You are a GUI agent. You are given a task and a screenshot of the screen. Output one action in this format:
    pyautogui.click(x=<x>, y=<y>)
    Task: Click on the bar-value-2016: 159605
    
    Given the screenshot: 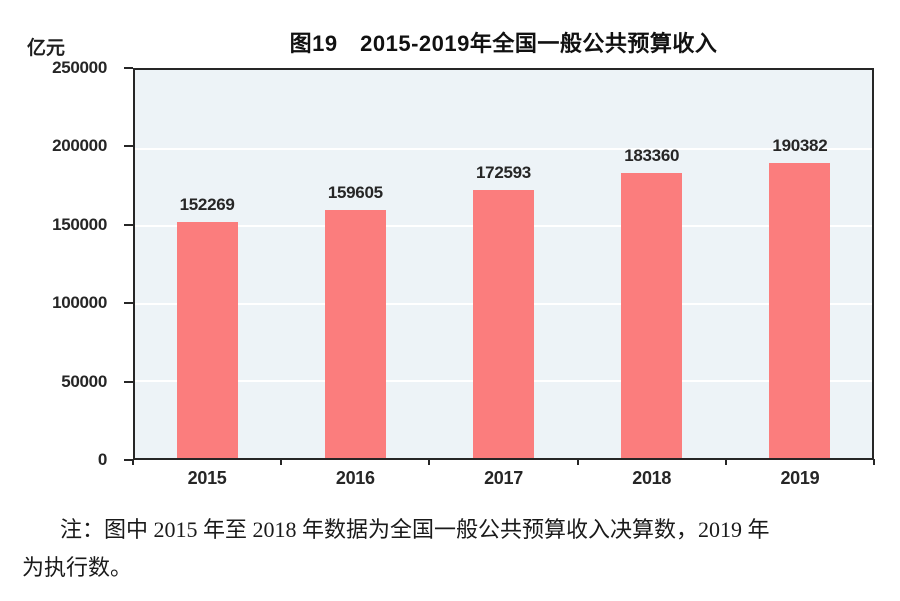 What is the action you would take?
    pyautogui.click(x=355, y=193)
    